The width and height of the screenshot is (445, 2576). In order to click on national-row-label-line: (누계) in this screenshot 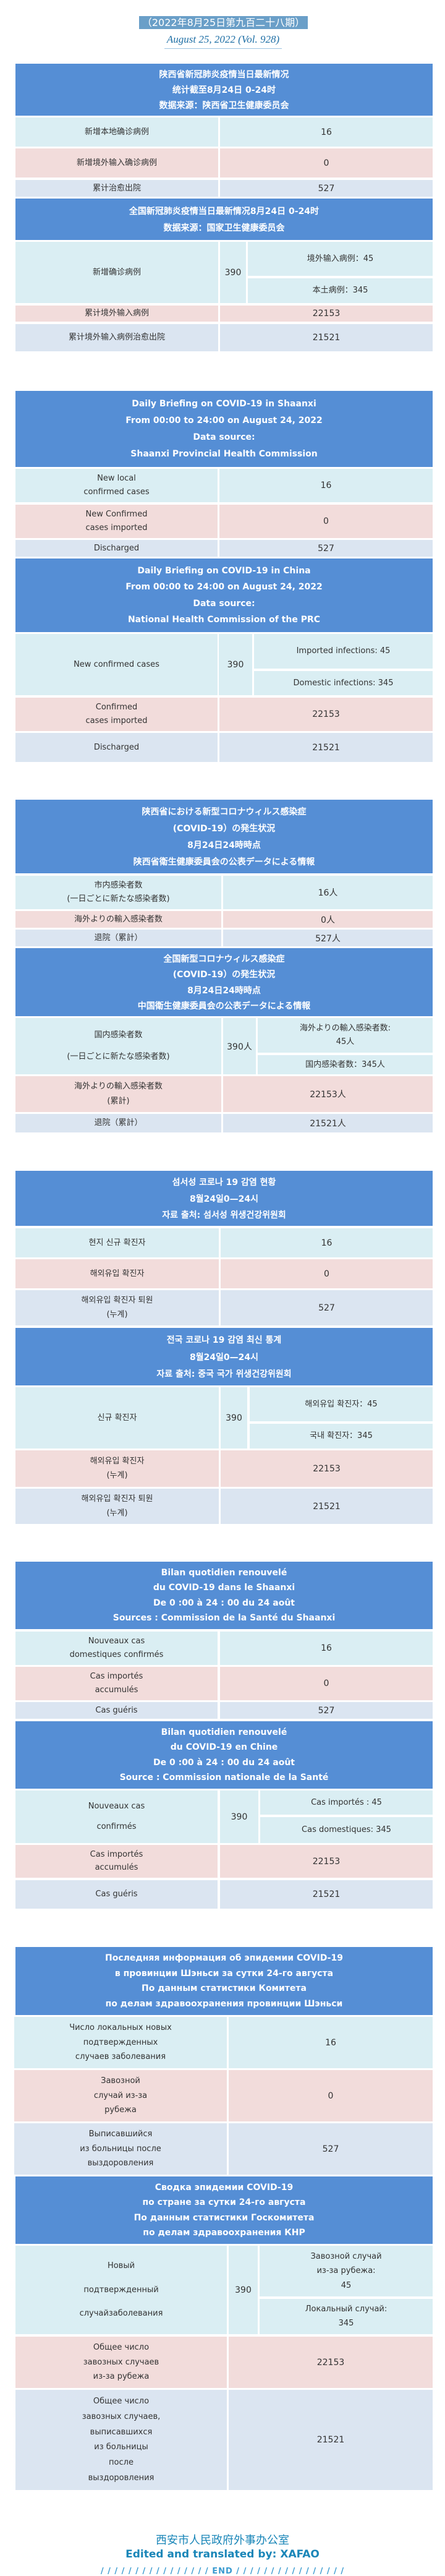, I will do `click(117, 1476)`.